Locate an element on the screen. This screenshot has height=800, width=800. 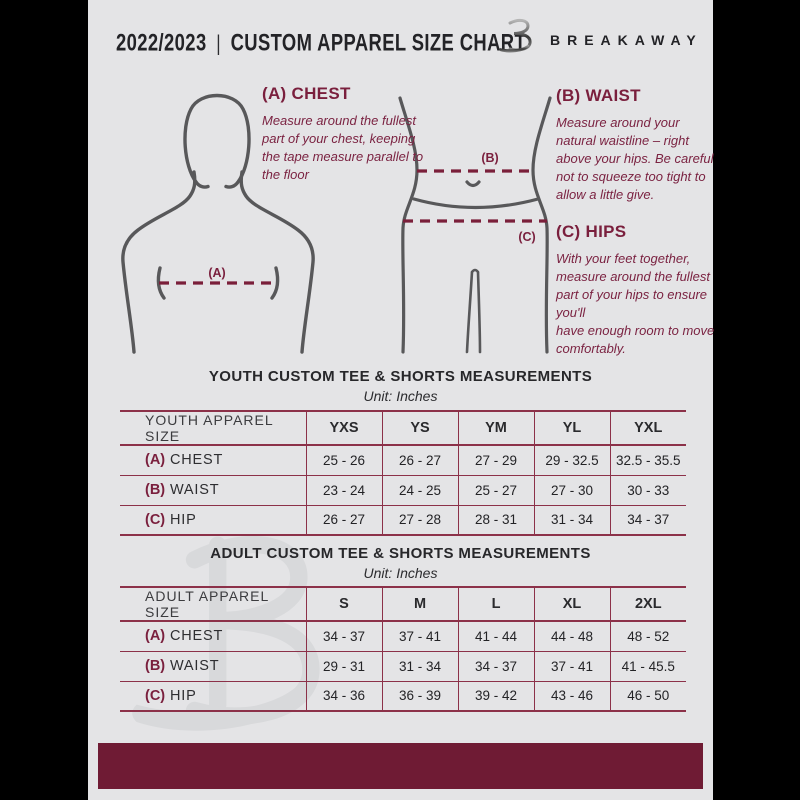
adult-hip-row-label: (C) HIP is located at coordinates (213, 696).